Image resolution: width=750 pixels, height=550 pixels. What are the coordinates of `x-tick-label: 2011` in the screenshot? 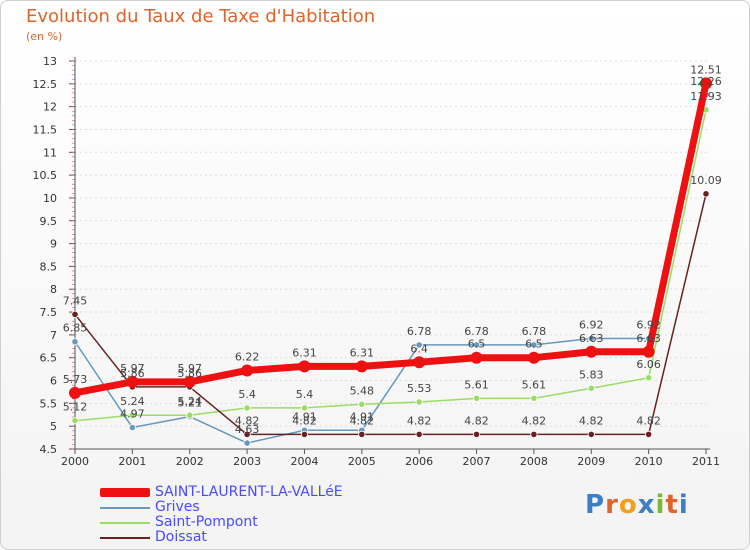 It's located at (706, 461).